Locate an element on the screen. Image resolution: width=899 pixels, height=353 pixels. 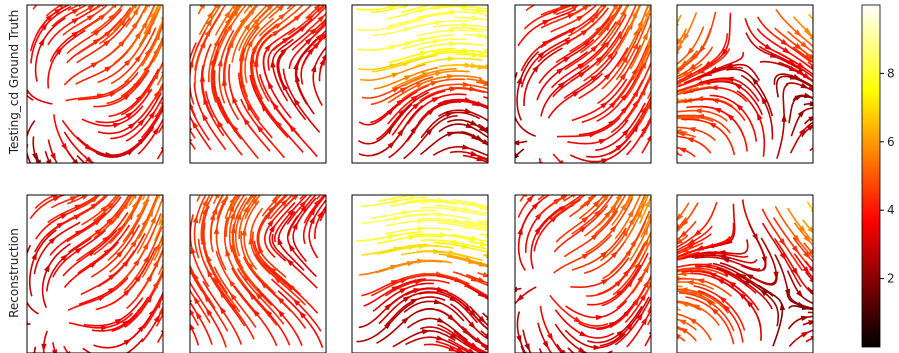
panel-r0-c4 is located at coordinates (745, 84).